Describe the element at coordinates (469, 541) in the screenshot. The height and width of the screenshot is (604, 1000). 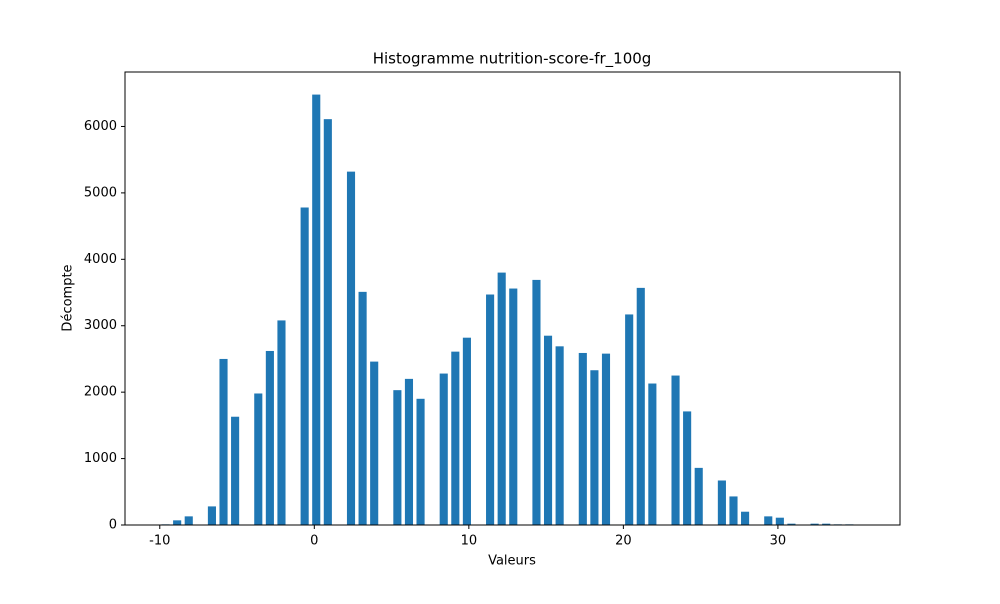
I see `x-tick-label: 10` at that location.